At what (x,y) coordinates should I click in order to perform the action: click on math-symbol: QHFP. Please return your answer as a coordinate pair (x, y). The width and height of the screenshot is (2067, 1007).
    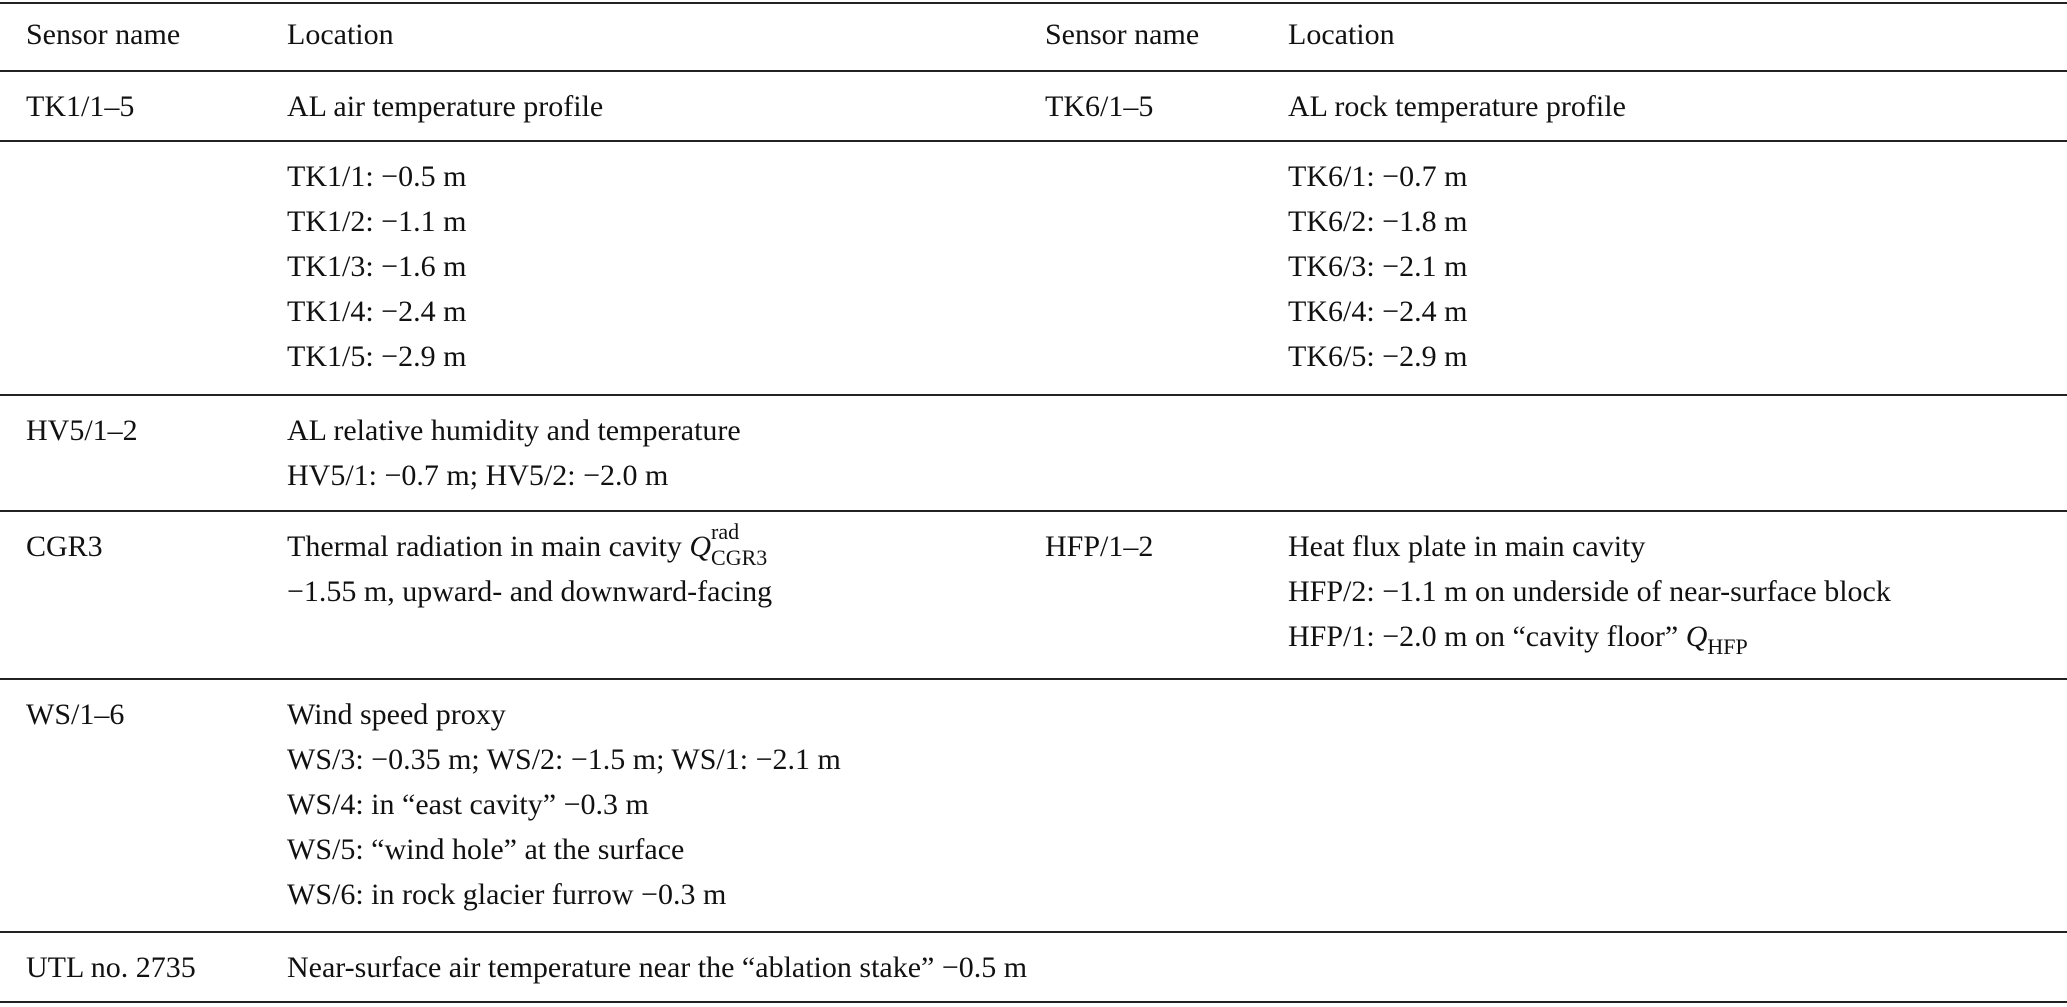
    Looking at the image, I should click on (1716, 639).